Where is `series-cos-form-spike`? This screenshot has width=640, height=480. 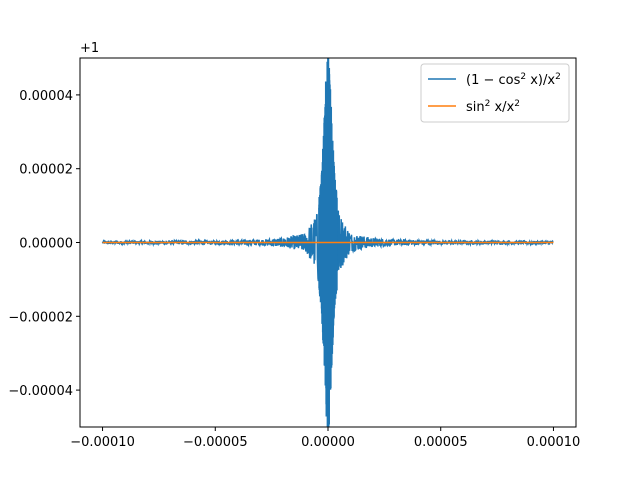
series-cos-form-spike is located at coordinates (328, 242).